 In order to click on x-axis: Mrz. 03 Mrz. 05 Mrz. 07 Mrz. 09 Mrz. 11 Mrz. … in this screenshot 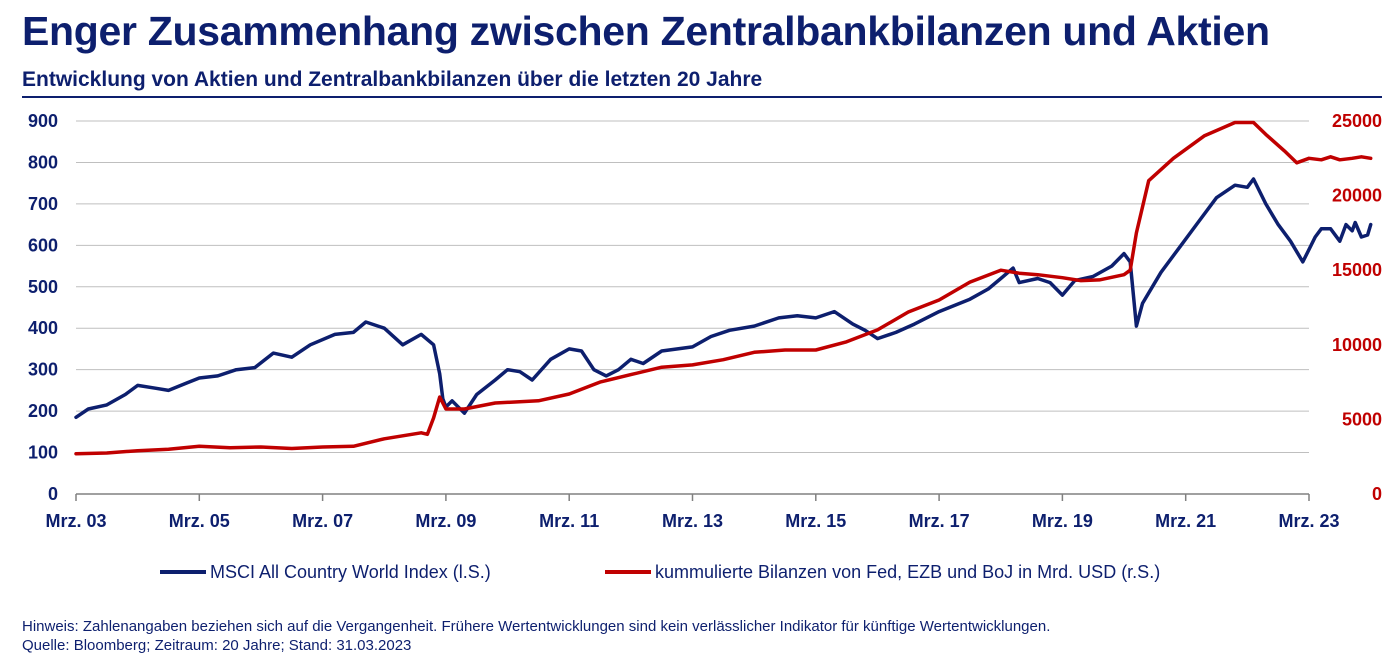, I will do `click(692, 512)`.